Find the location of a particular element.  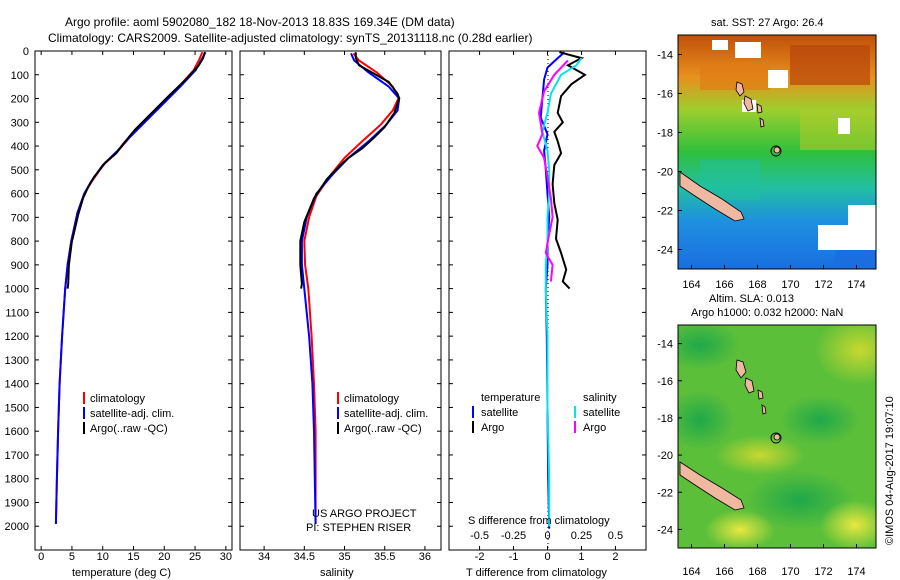

series-argo-raw-qc- is located at coordinates (350, 170).